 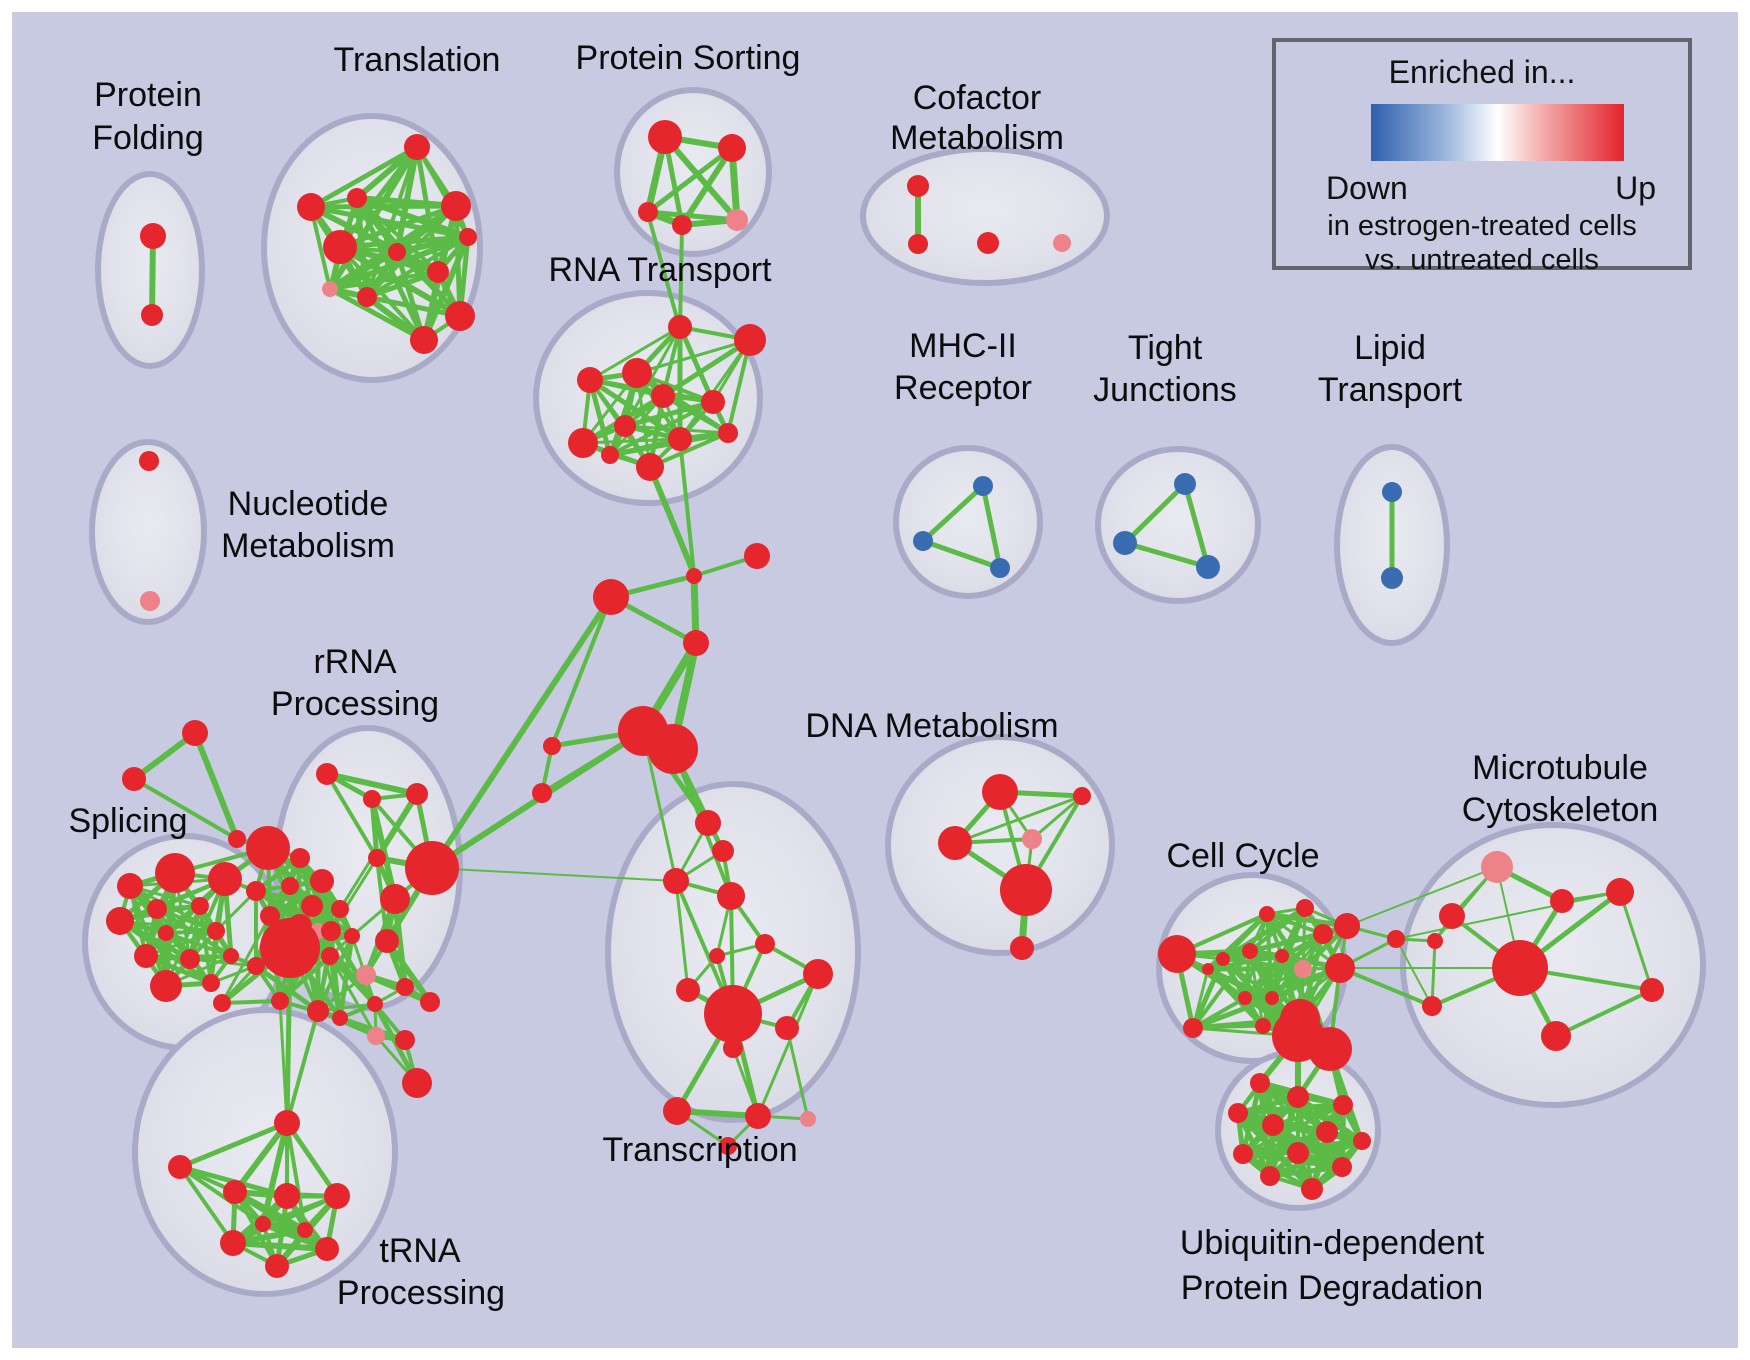 What do you see at coordinates (1390, 390) in the screenshot?
I see `cluster-label-lipid-transport-line1: Transport` at bounding box center [1390, 390].